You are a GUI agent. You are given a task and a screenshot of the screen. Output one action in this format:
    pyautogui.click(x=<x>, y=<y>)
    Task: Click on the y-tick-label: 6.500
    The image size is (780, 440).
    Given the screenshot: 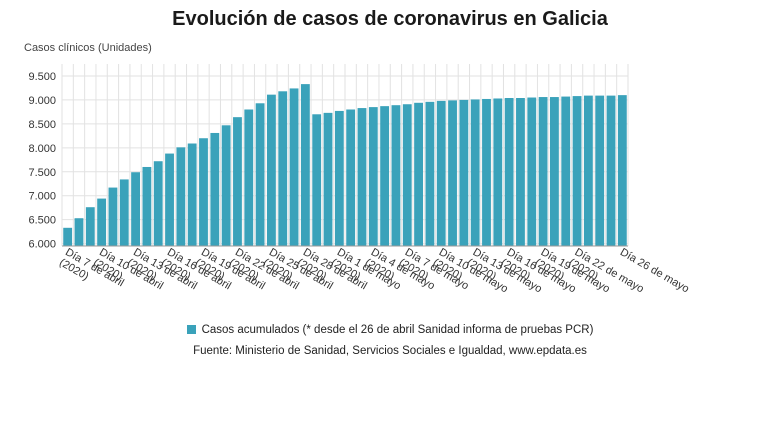 What is the action you would take?
    pyautogui.click(x=42, y=221)
    